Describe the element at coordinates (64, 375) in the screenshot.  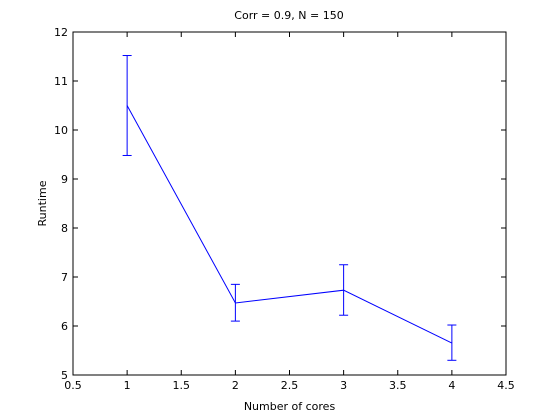
I see `y-tick-label: 5` at that location.